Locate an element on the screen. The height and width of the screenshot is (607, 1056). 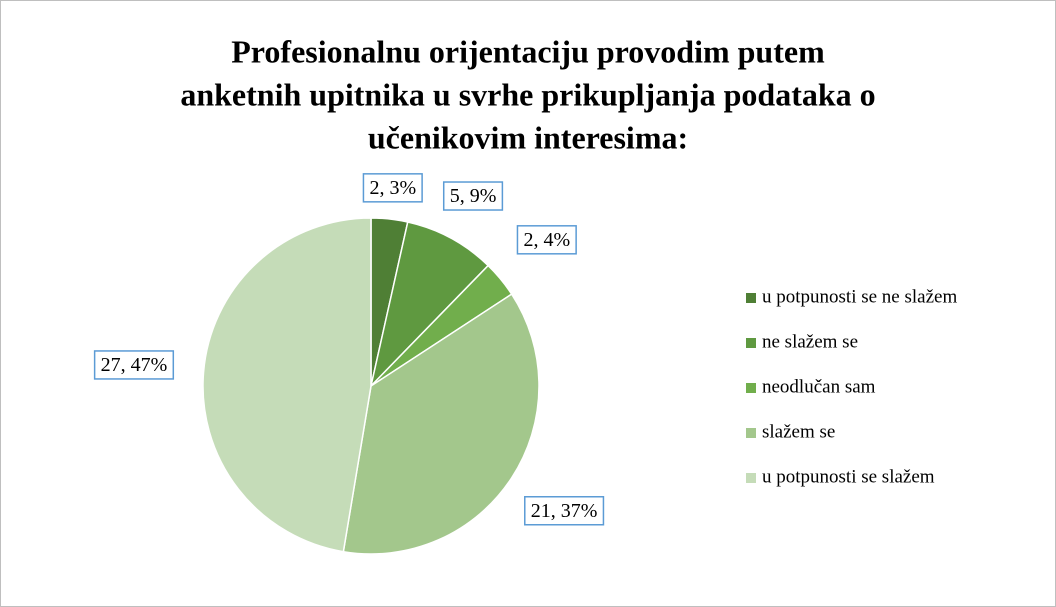
data-label: 2, 3% is located at coordinates (392, 188).